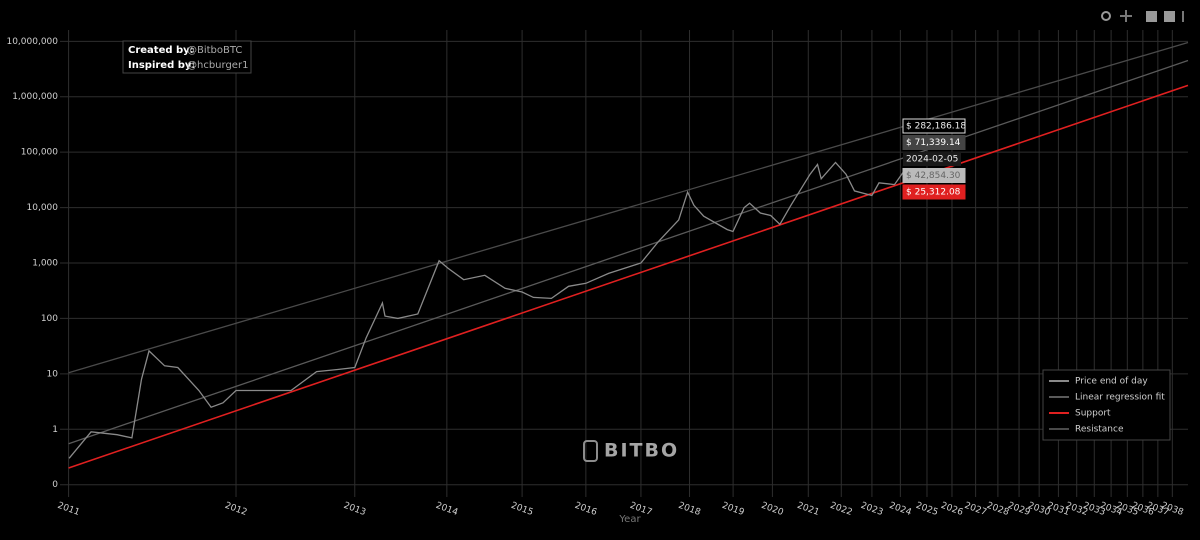 The image size is (1200, 540). What do you see at coordinates (1126, 16) in the screenshot?
I see `pan-button` at bounding box center [1126, 16].